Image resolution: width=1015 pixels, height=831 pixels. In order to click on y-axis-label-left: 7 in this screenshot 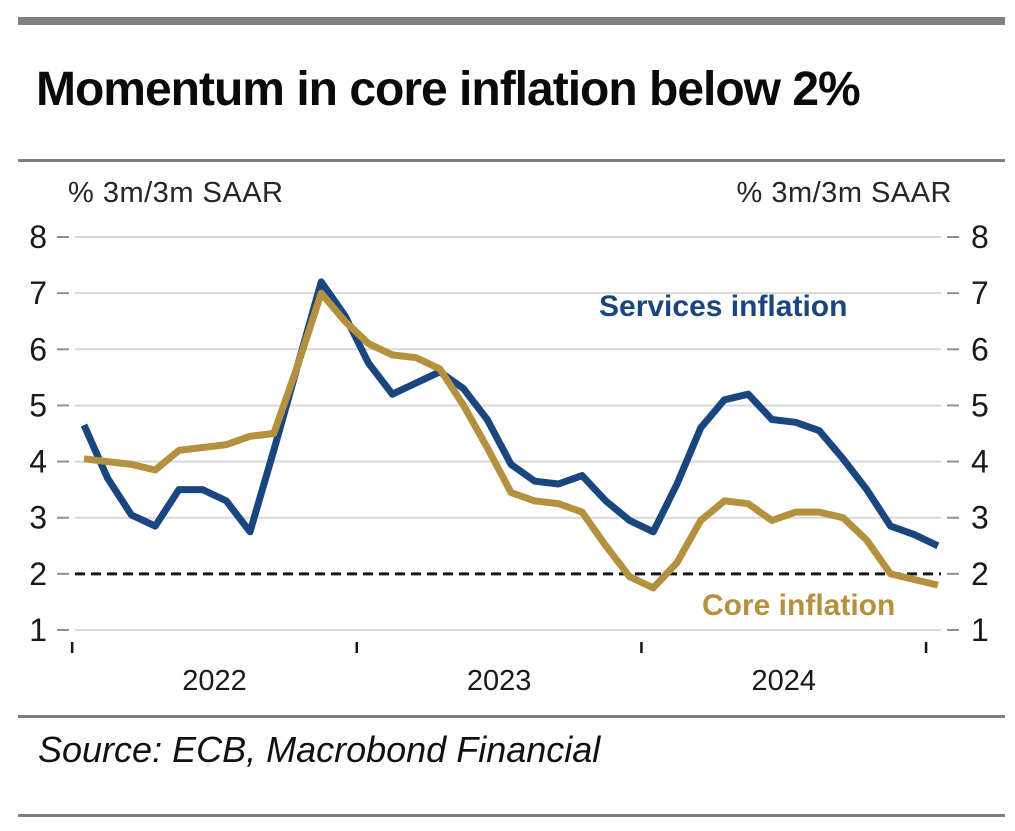, I will do `click(38, 293)`.